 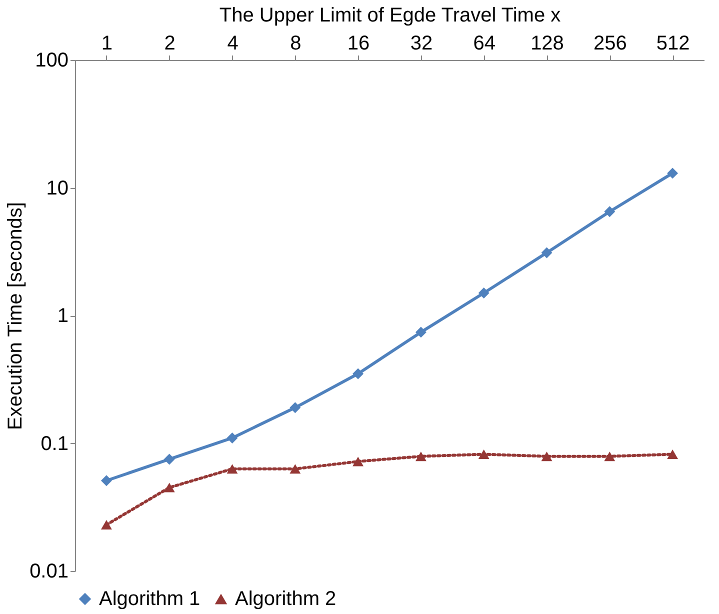 What do you see at coordinates (170, 43) in the screenshot?
I see `x-tick-label: 2` at bounding box center [170, 43].